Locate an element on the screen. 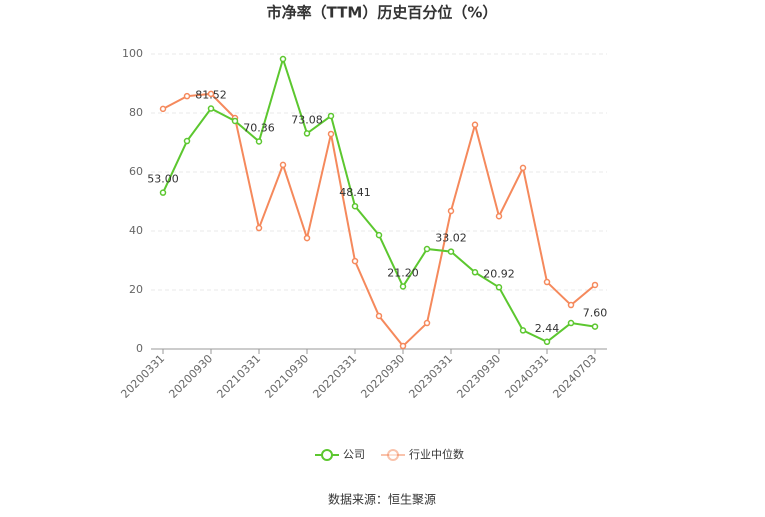  x-tick-label: 20230930 is located at coordinates (478, 376).